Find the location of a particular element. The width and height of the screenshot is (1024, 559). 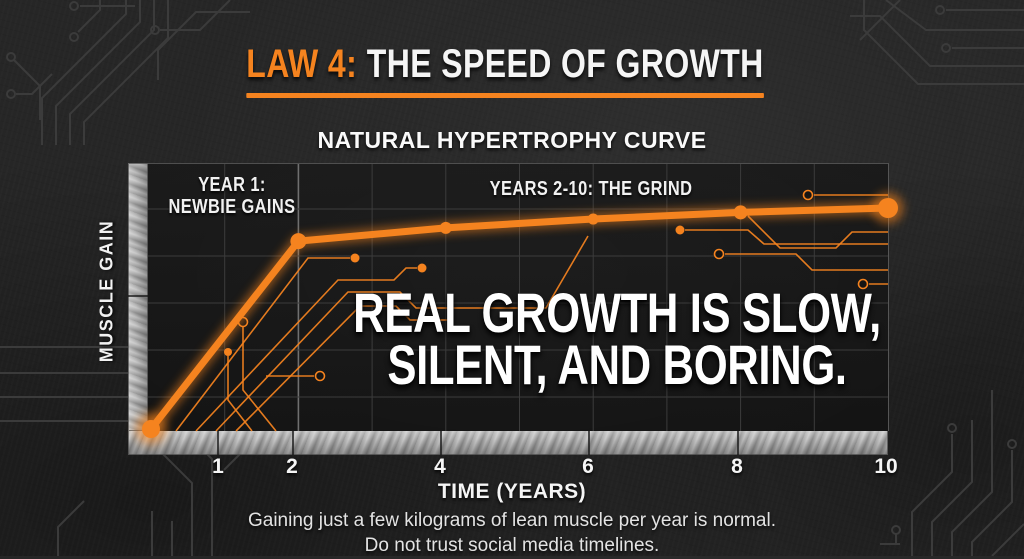

circuit-pattern-top-right-icon is located at coordinates (937, 42).